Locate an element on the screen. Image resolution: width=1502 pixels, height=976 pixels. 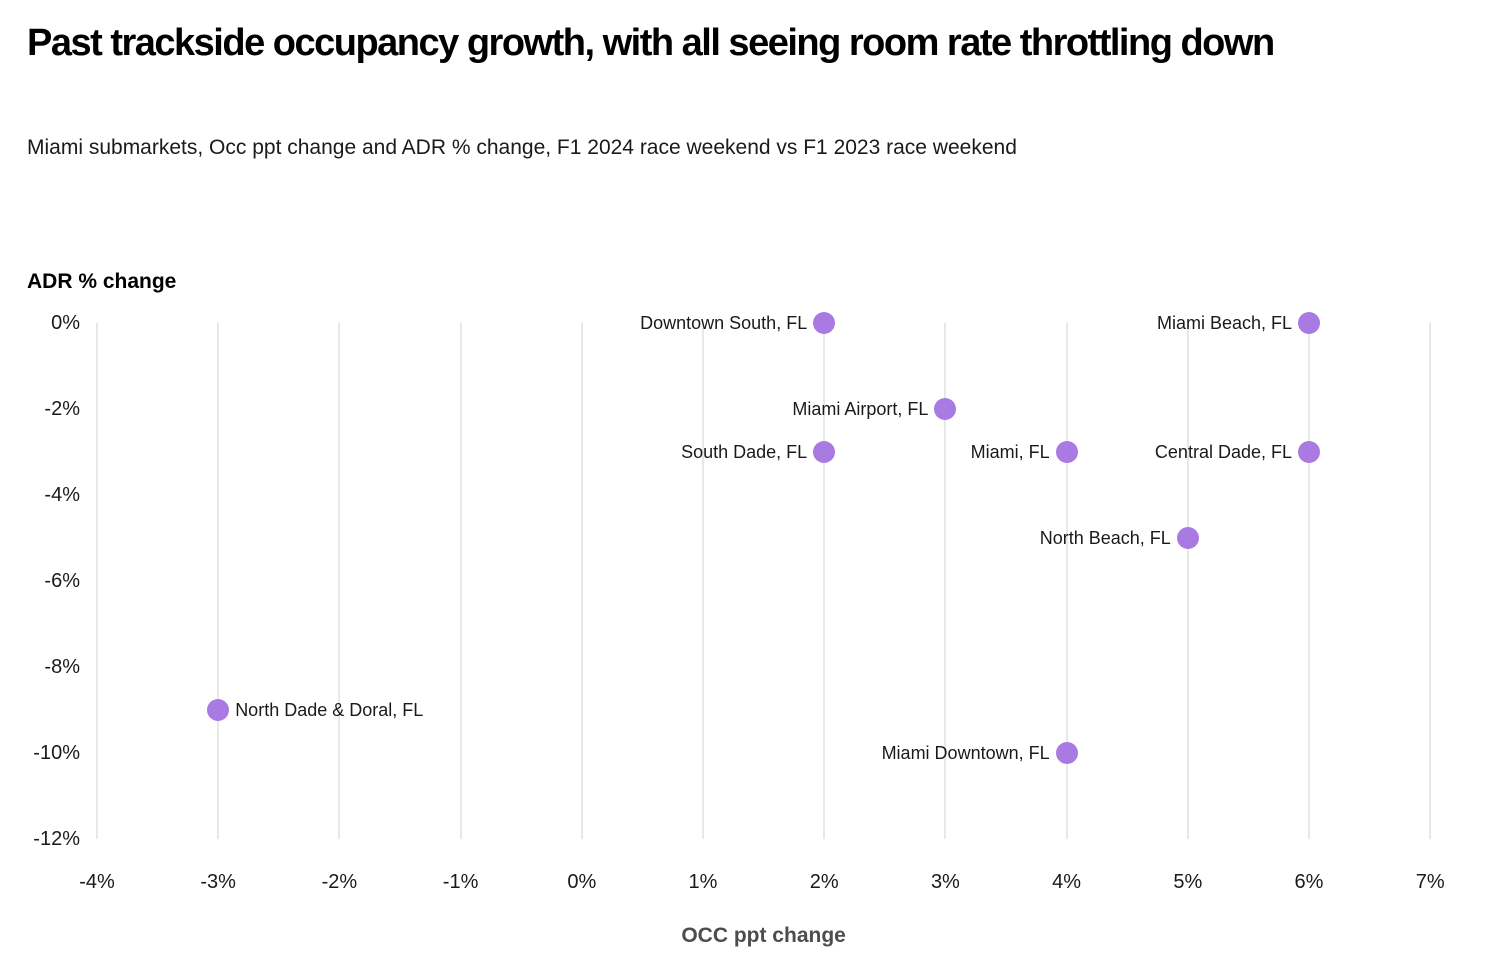
data-point-label: North Beach, FL is located at coordinates (1105, 538).